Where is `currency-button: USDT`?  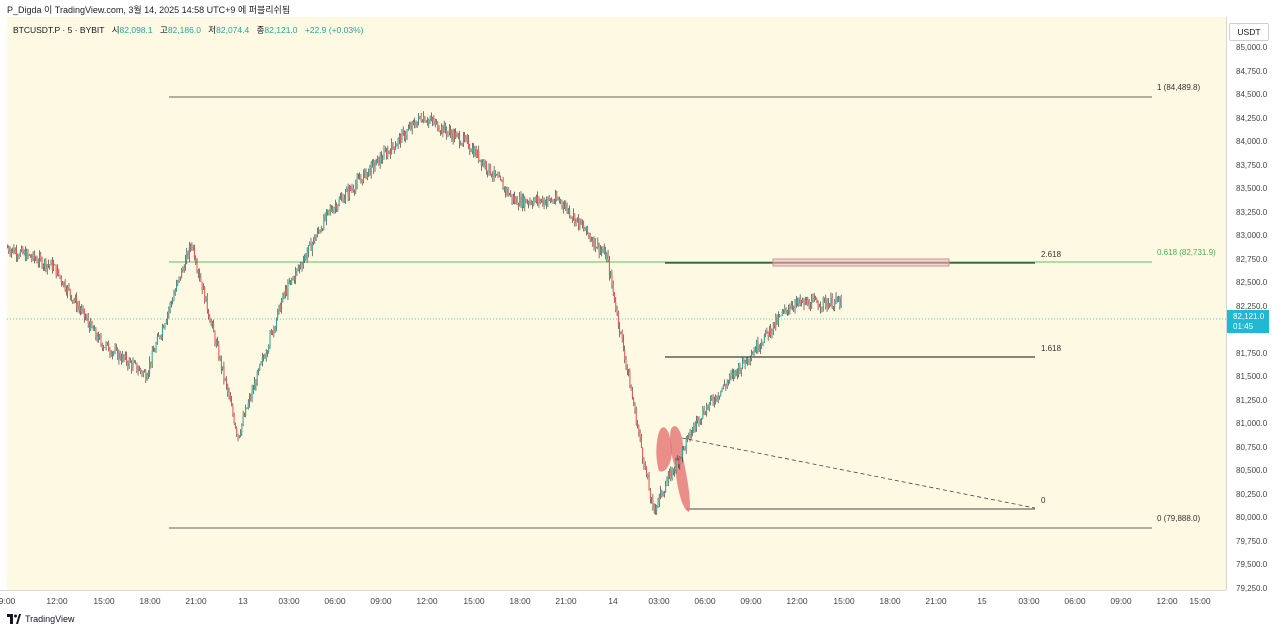 currency-button: USDT is located at coordinates (1249, 32).